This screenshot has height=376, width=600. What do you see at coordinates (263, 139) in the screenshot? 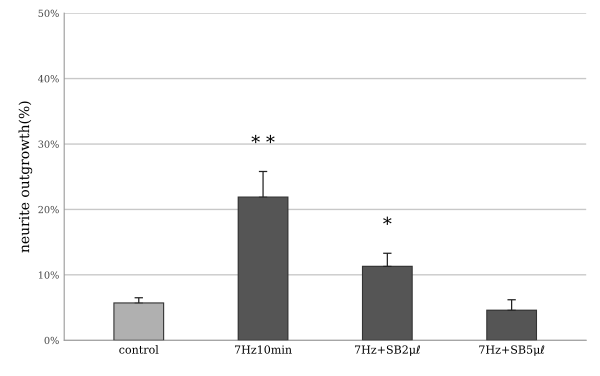
I see `annotation: * *` at bounding box center [263, 139].